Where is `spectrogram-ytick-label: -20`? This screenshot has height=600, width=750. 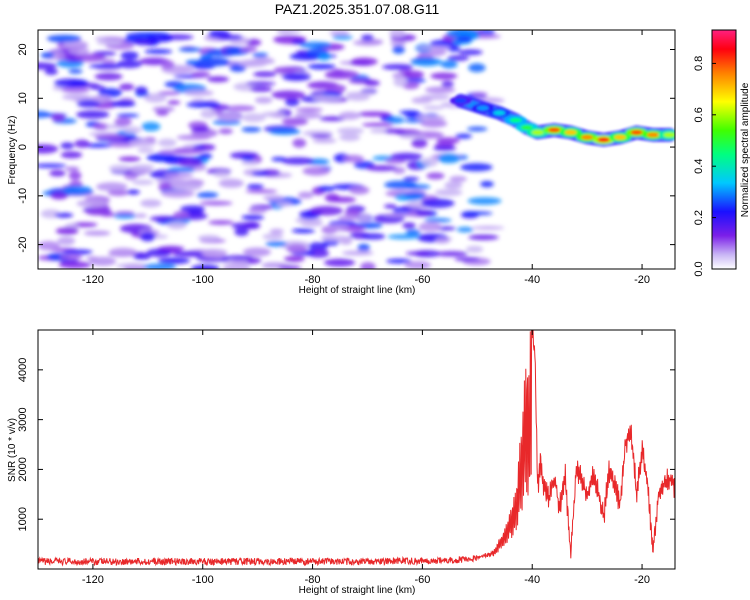
spectrogram-ytick-label: -20 is located at coordinates (23, 245).